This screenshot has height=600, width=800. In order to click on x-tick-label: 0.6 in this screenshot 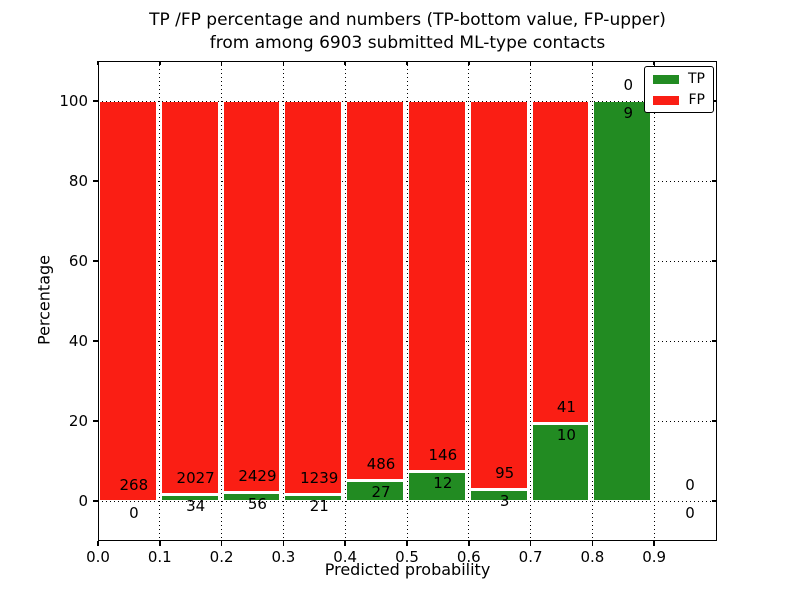, I will do `click(468, 557)`.